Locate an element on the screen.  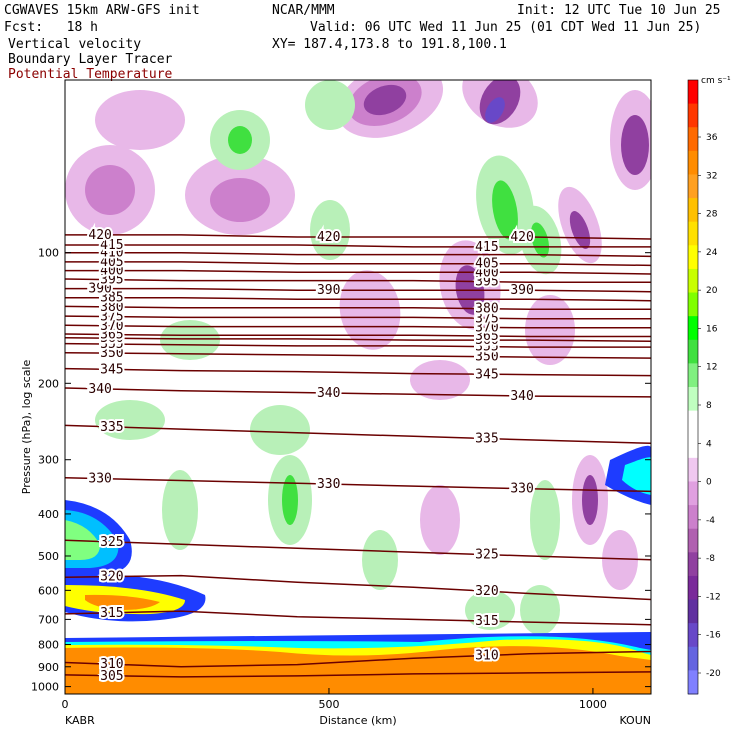
theta-label: 325 is located at coordinates (111, 542).